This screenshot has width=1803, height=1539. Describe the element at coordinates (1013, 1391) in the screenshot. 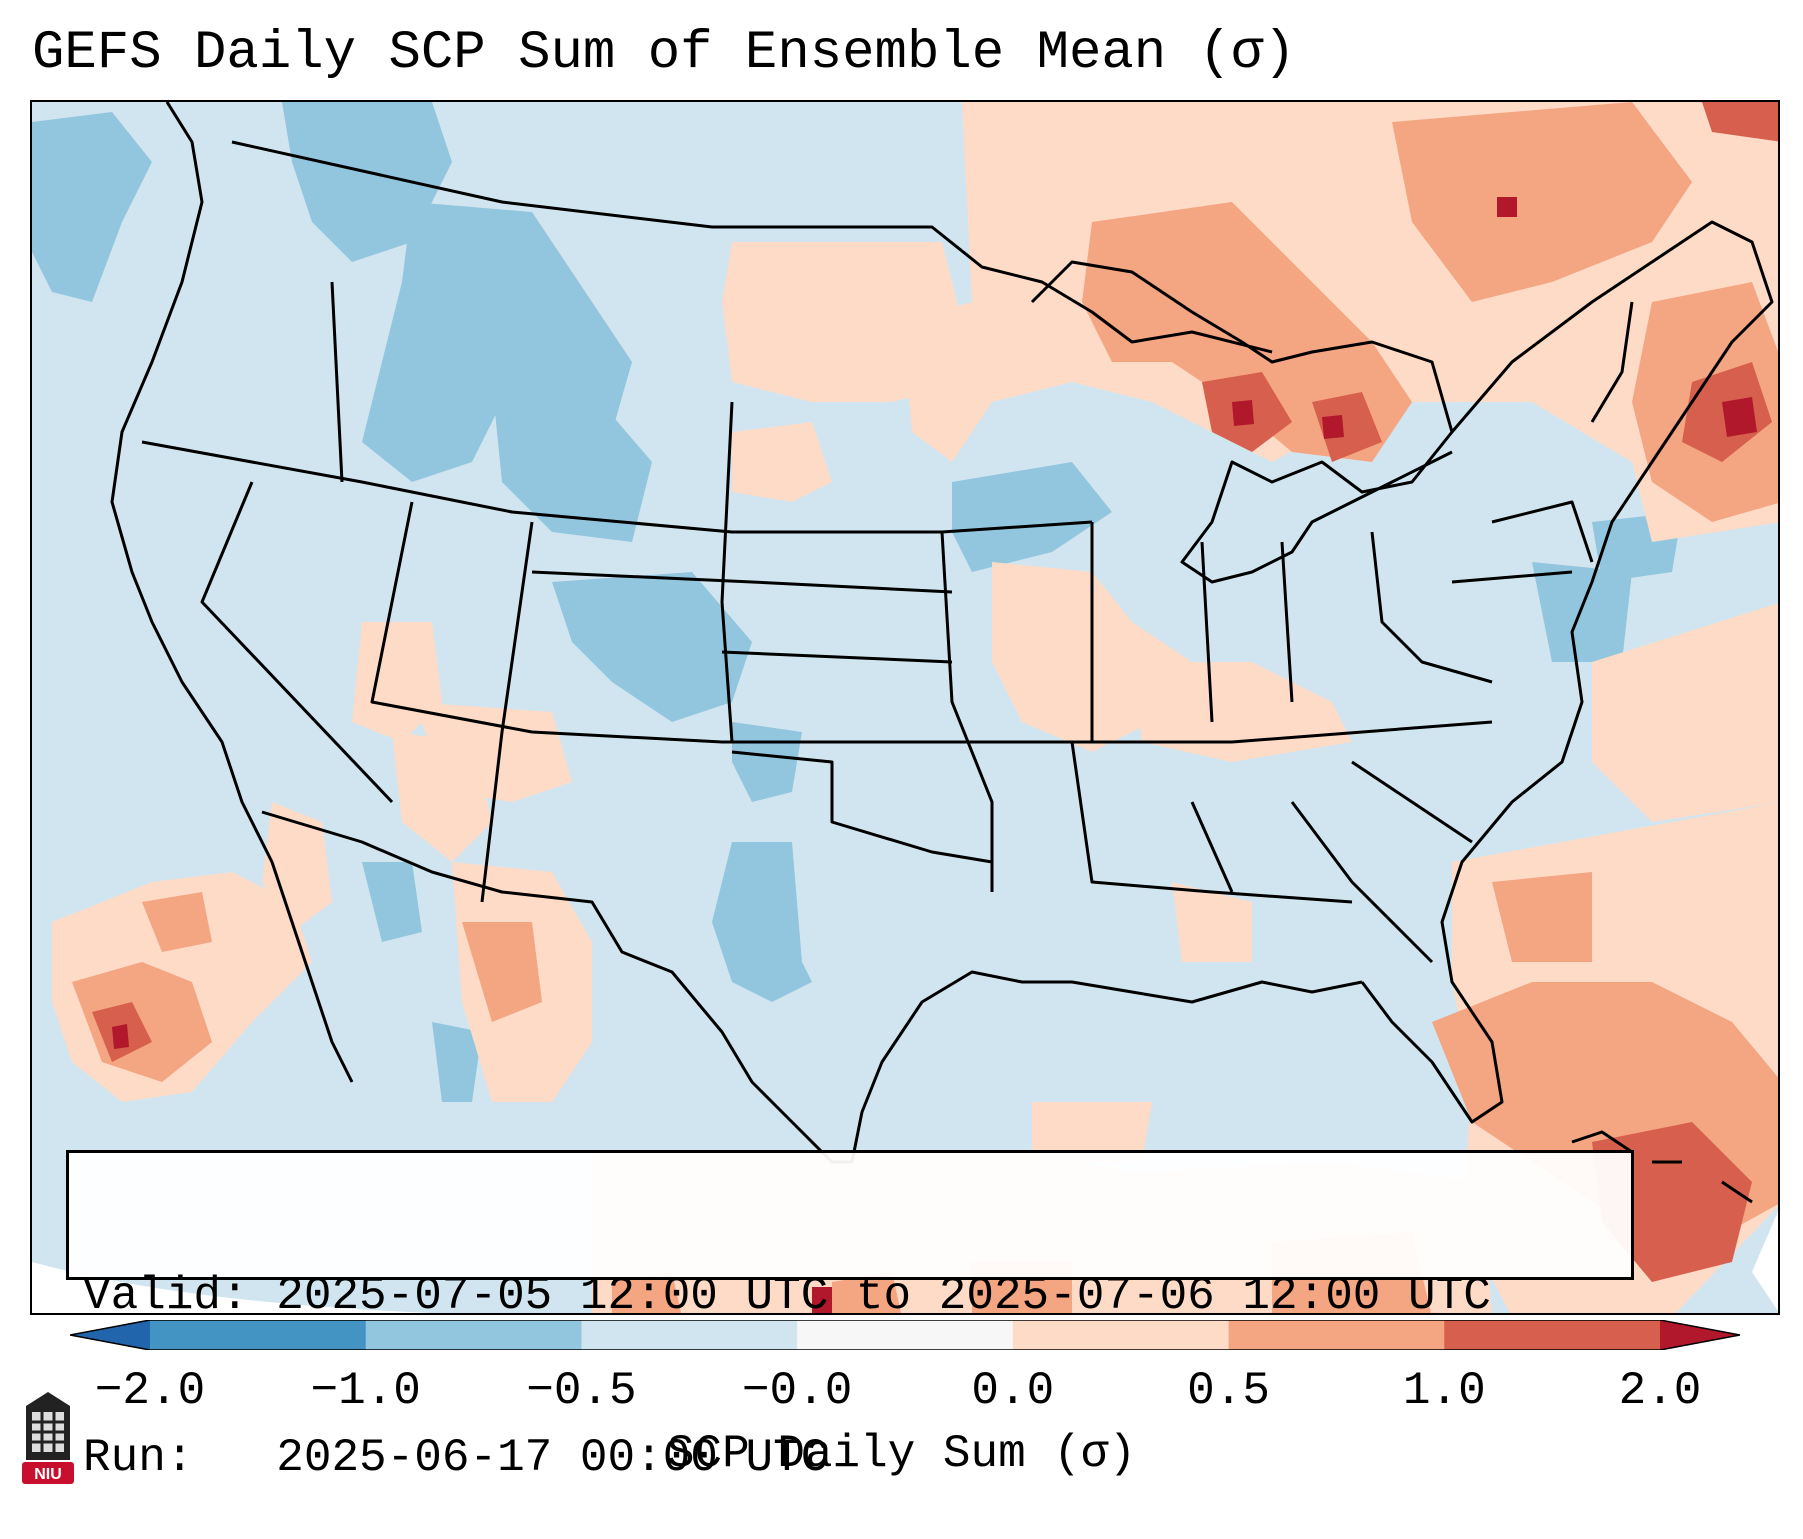

I see `colorbar-tick-label: 0.0` at that location.